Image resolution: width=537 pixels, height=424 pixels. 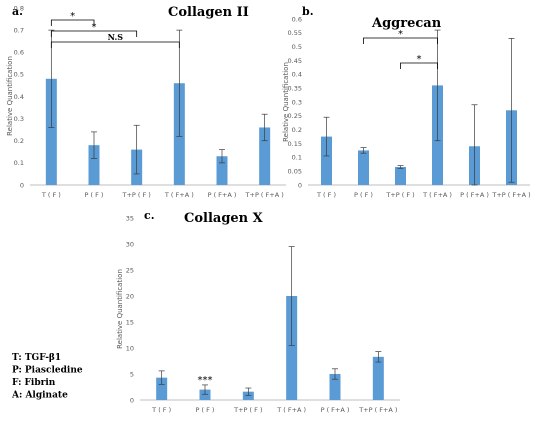 What do you see at coordinates (19, 8) in the screenshot?
I see `y-tick-label: 0.8` at bounding box center [19, 8].